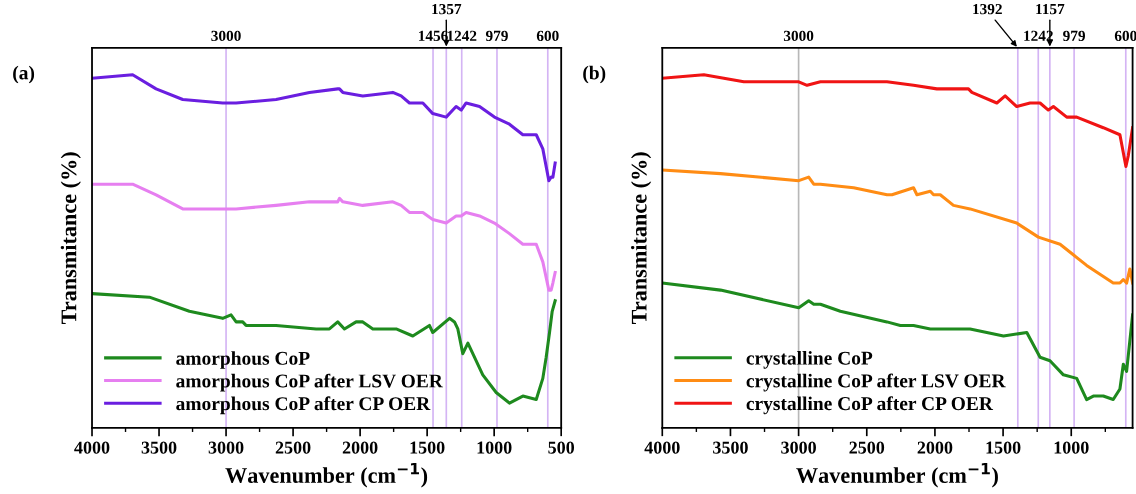 Image resolution: width=1136 pixels, height=494 pixels. What do you see at coordinates (594, 74) in the screenshot?
I see `chart-title: (b)` at bounding box center [594, 74].